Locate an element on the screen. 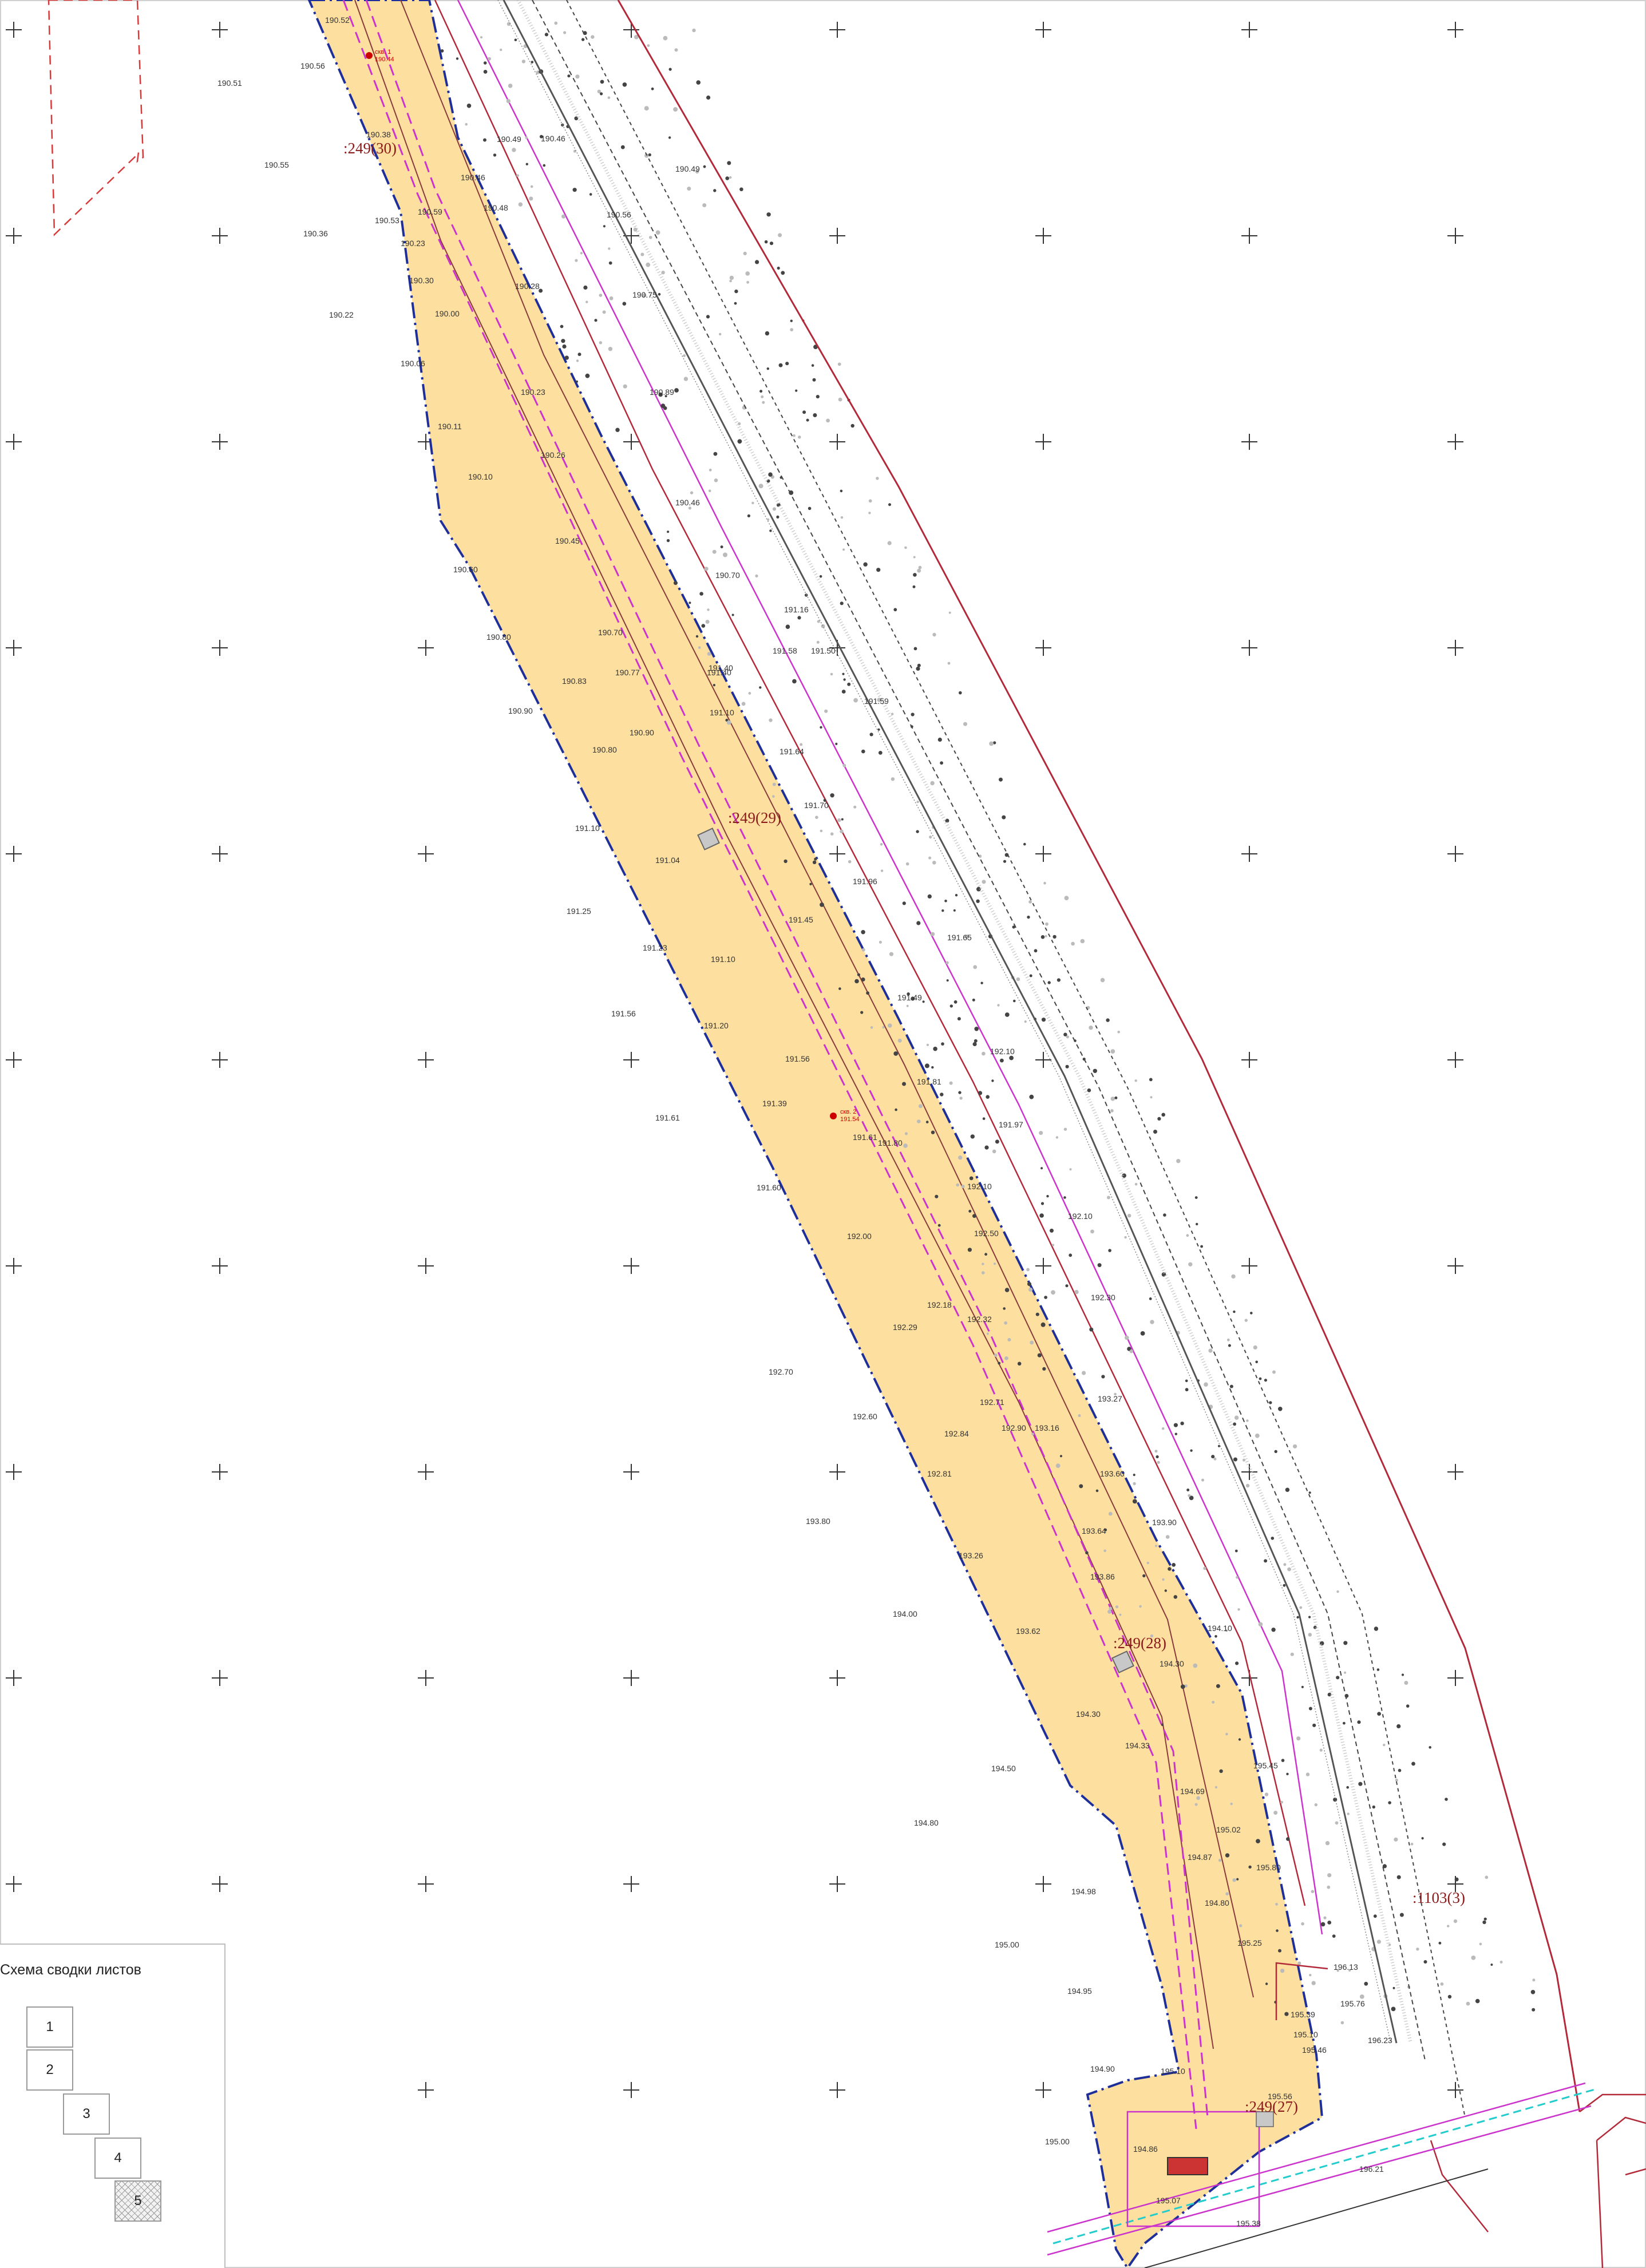 This screenshot has height=2268, width=1646. elevation-label: 190.75 is located at coordinates (644, 294).